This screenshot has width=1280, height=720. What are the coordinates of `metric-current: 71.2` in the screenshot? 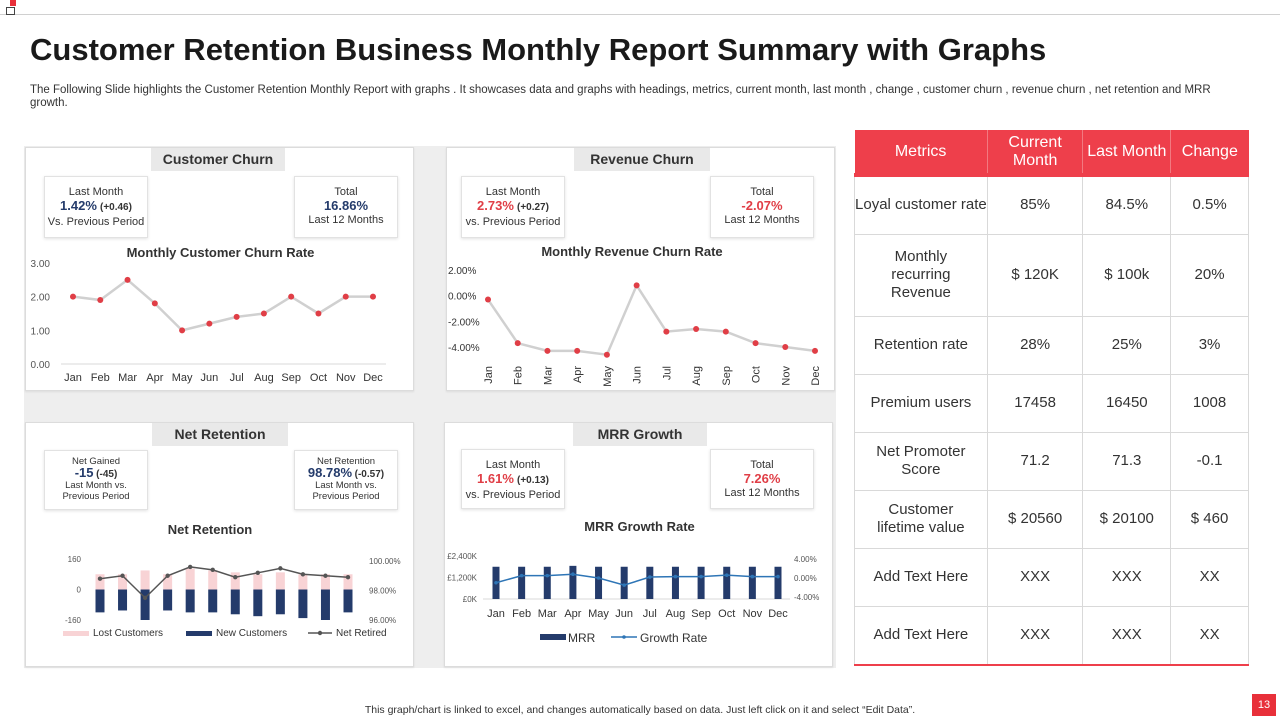 It's located at (1035, 461).